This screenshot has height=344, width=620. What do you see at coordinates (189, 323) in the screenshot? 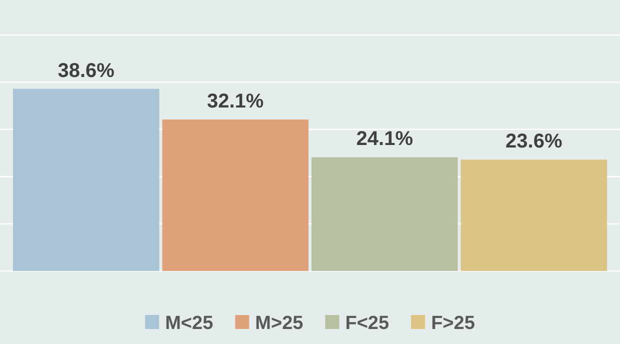
I see `legend-label: M<25` at bounding box center [189, 323].